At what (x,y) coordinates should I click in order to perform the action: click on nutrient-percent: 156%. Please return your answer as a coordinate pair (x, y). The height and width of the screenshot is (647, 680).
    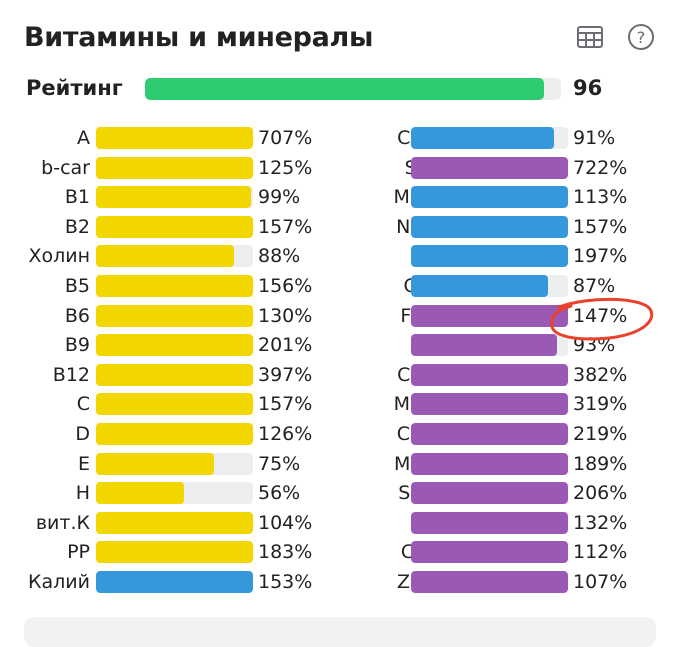
    Looking at the image, I should click on (285, 285).